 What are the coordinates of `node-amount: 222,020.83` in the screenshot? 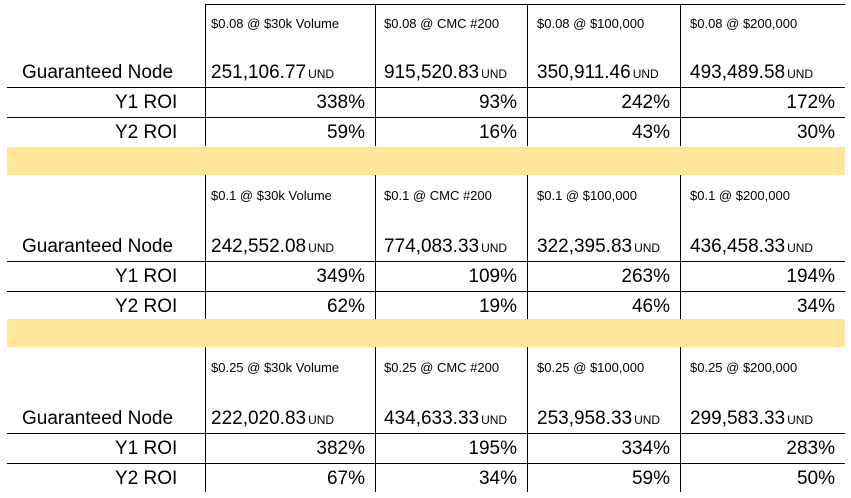 It's located at (259, 418).